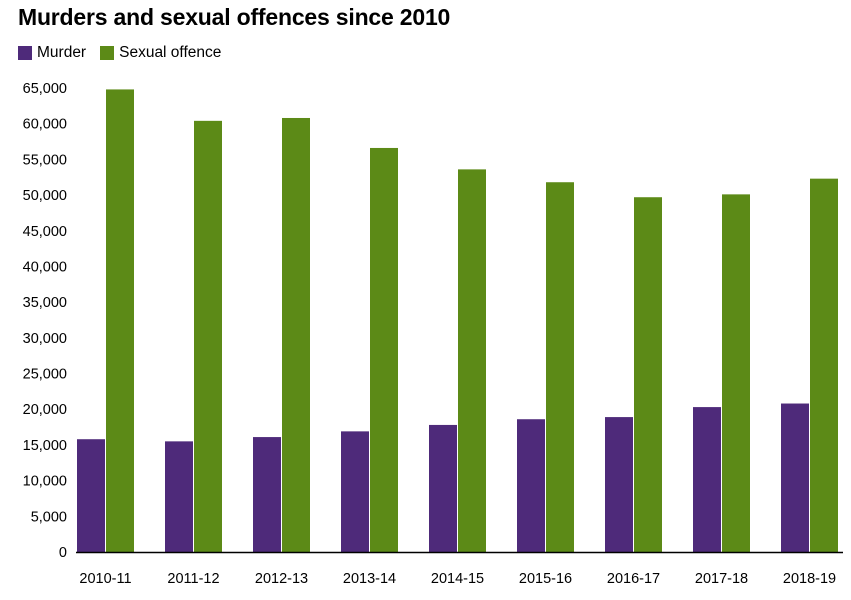 Image resolution: width=851 pixels, height=600 pixels. What do you see at coordinates (234, 17) in the screenshot?
I see `chart-title: Murders and sexual offences since 2010` at bounding box center [234, 17].